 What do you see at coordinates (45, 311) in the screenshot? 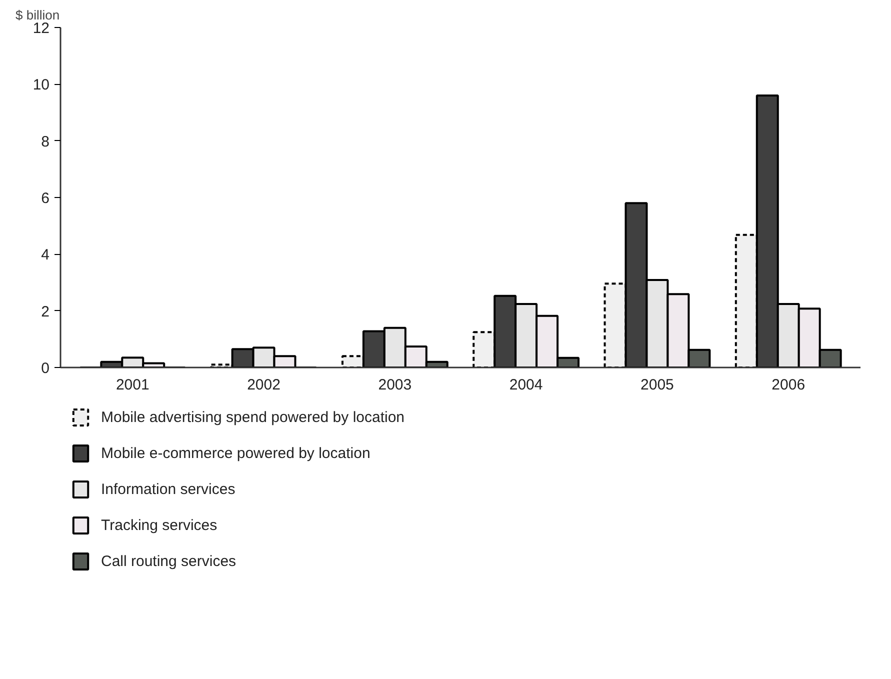
I see `y-tick-label: 2` at bounding box center [45, 311].